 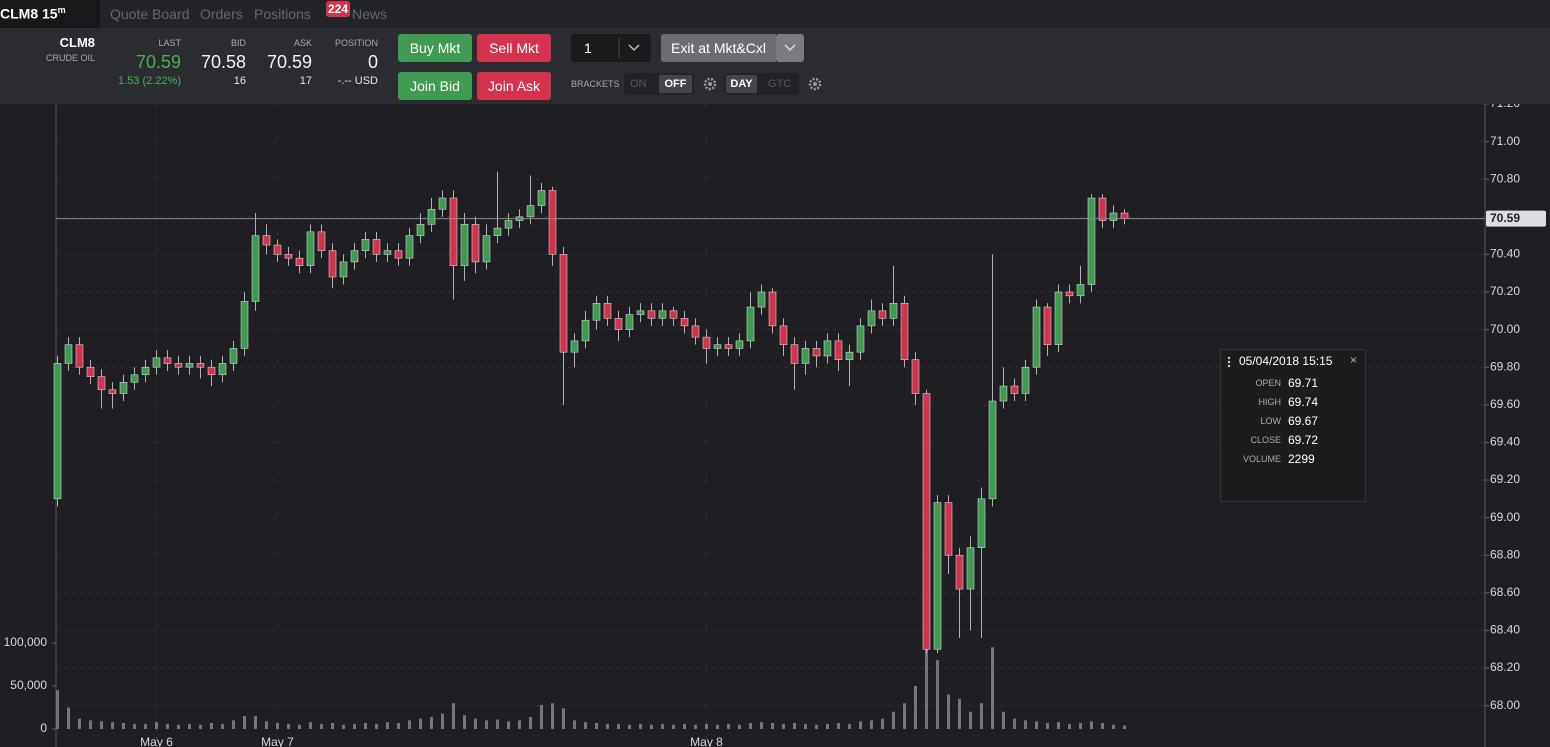 What do you see at coordinates (634, 48) in the screenshot?
I see `quantity-dropdown` at bounding box center [634, 48].